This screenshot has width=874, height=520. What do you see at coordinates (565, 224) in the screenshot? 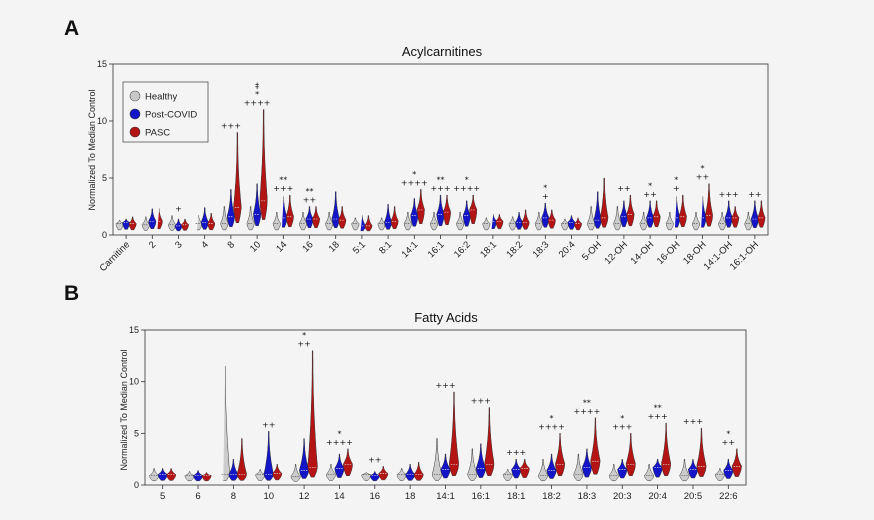
I see `violin-a-20-4-healthy` at bounding box center [565, 224].